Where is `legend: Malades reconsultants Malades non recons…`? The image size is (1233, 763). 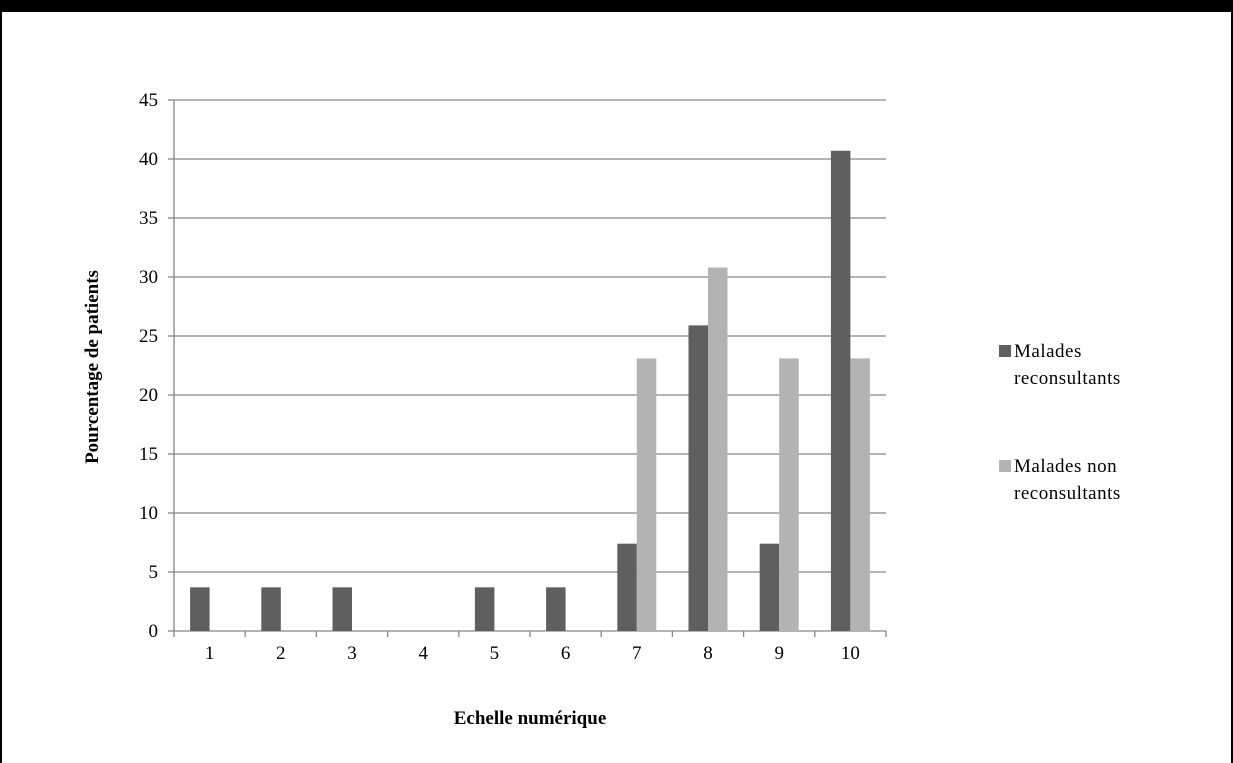 legend: Malades reconsultants Malades non recons… is located at coordinates (1060, 422).